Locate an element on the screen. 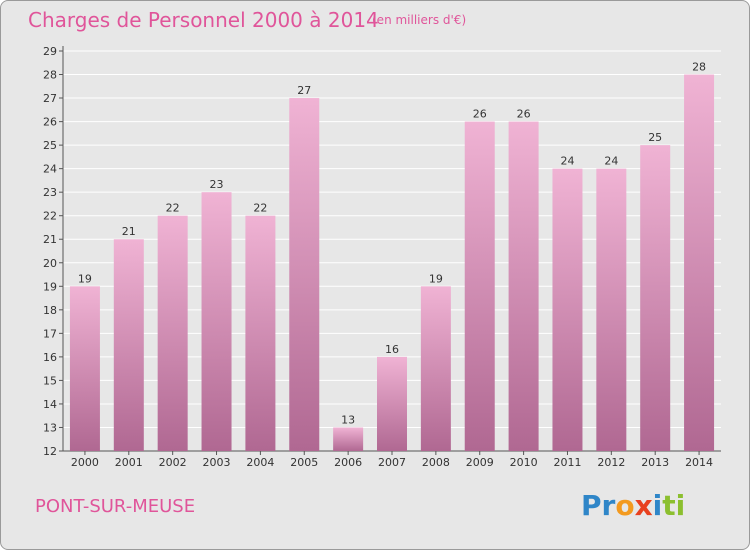  x-tick-label: 2013 is located at coordinates (655, 462).